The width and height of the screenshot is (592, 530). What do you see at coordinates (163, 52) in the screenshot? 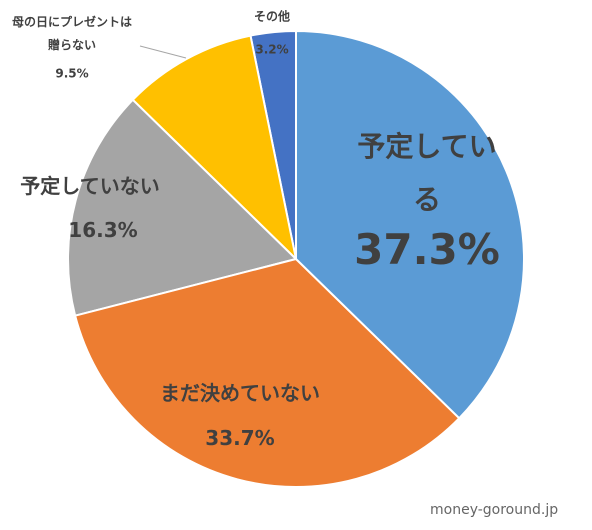
I see `leader-line` at bounding box center [163, 52].